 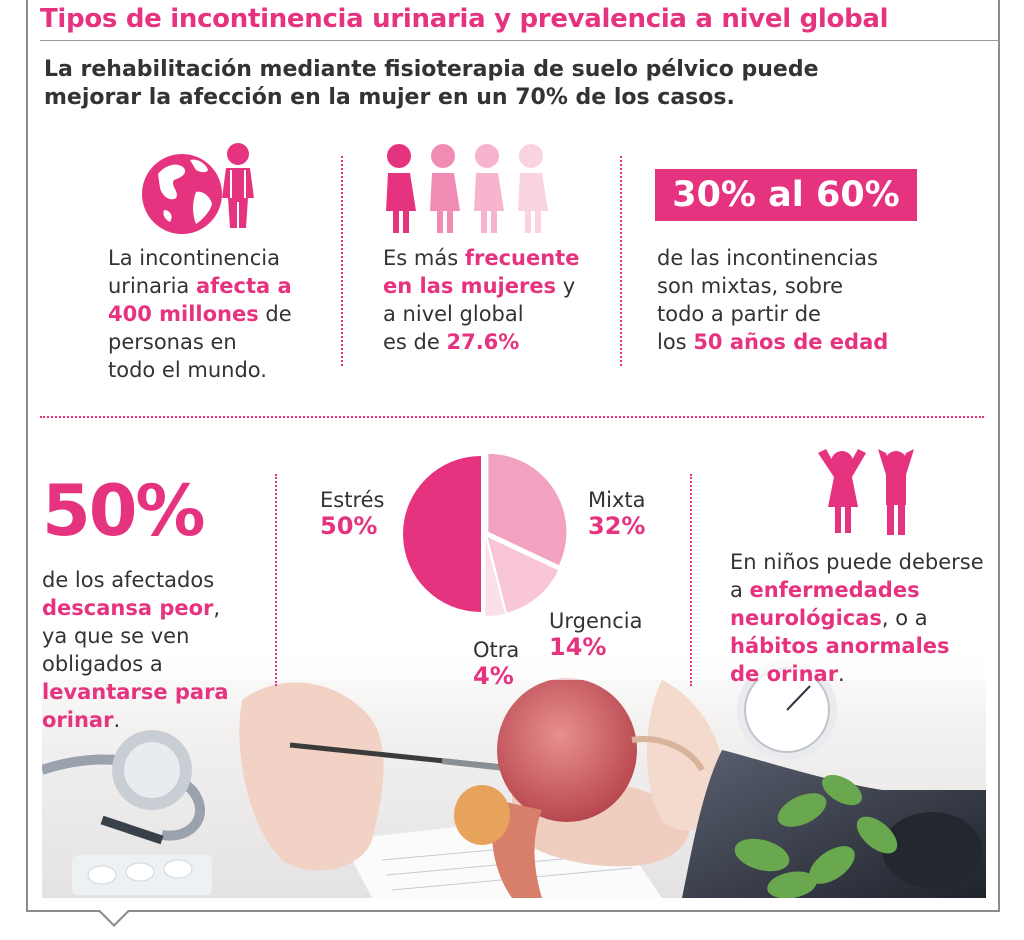 I want to click on slice-label-estres: Estrés 50%, so click(x=352, y=513).